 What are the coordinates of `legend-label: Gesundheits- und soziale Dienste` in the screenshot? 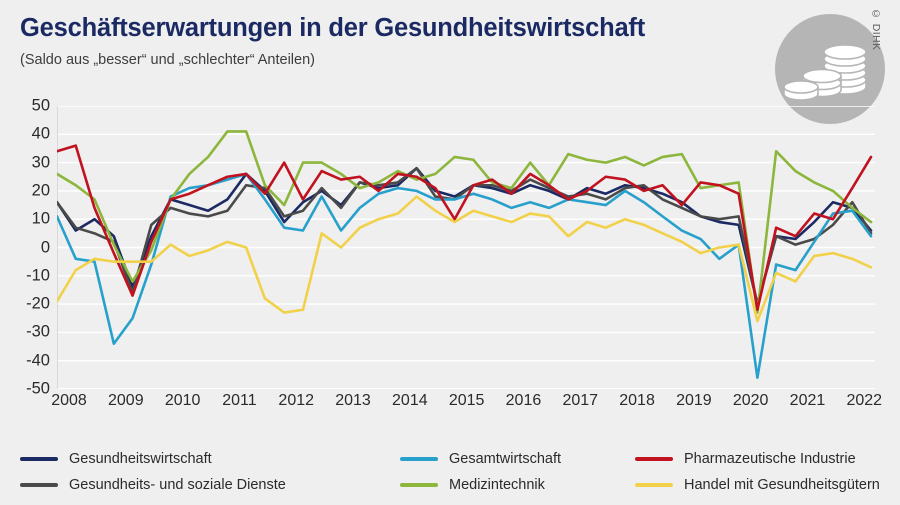 It's located at (177, 485).